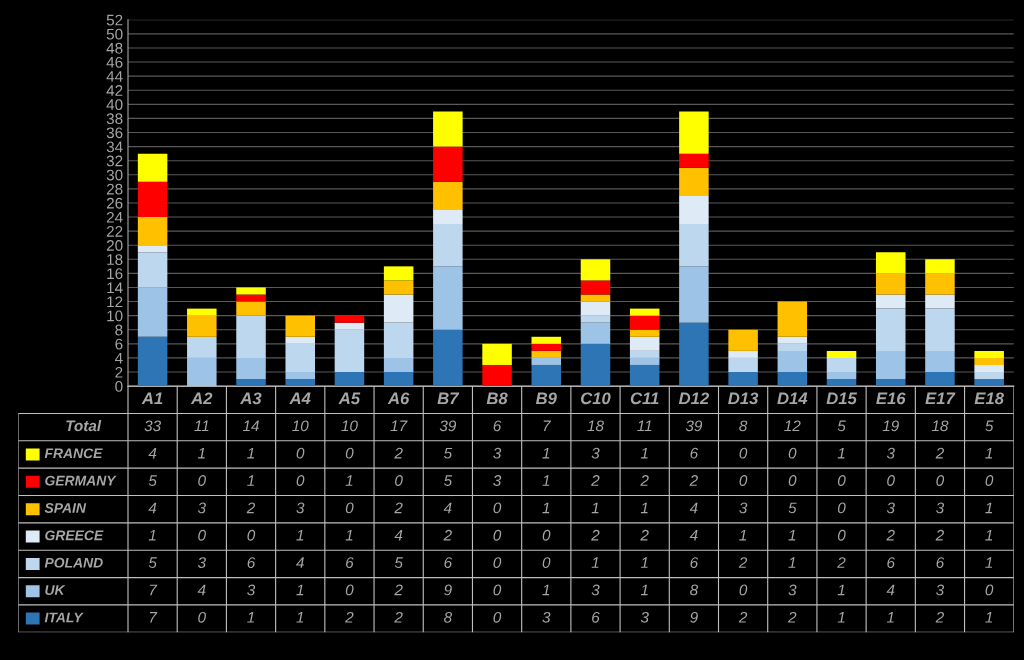 The width and height of the screenshot is (1024, 660). Describe the element at coordinates (300, 426) in the screenshot. I see `total-label: 10` at that location.